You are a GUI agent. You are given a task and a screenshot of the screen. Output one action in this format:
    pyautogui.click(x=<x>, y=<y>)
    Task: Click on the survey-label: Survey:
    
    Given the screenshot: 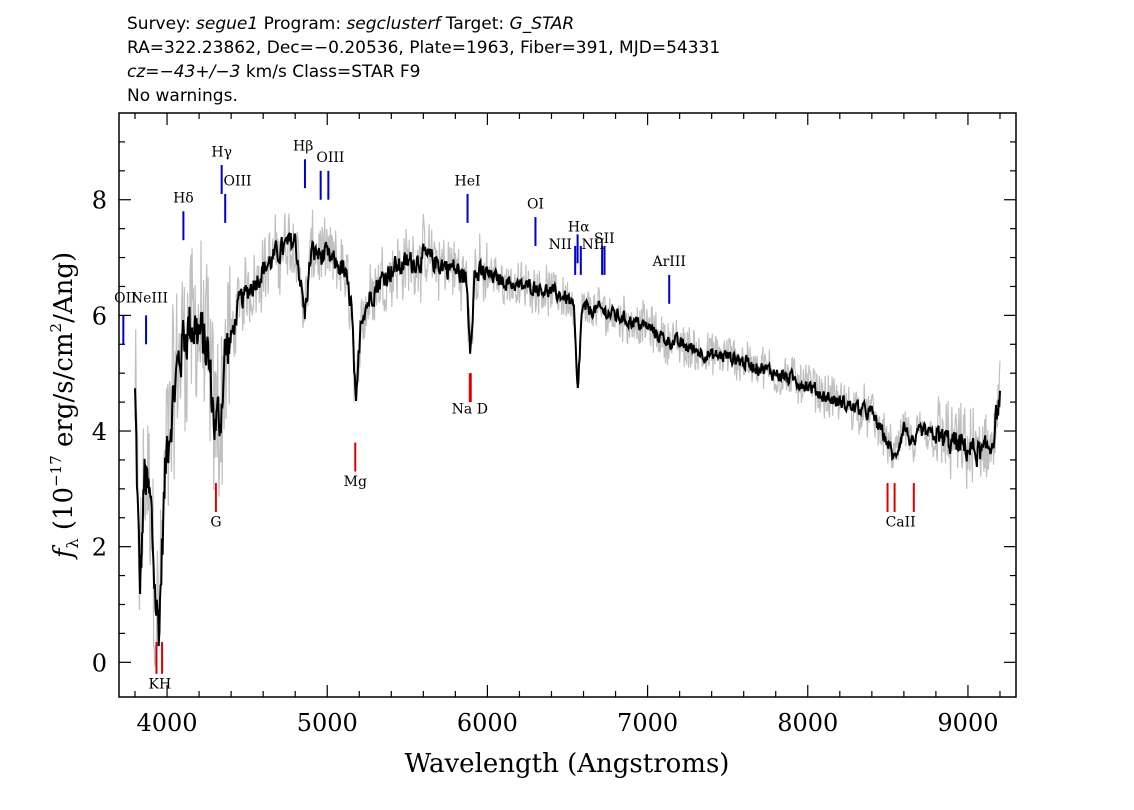 What is the action you would take?
    pyautogui.click(x=162, y=24)
    